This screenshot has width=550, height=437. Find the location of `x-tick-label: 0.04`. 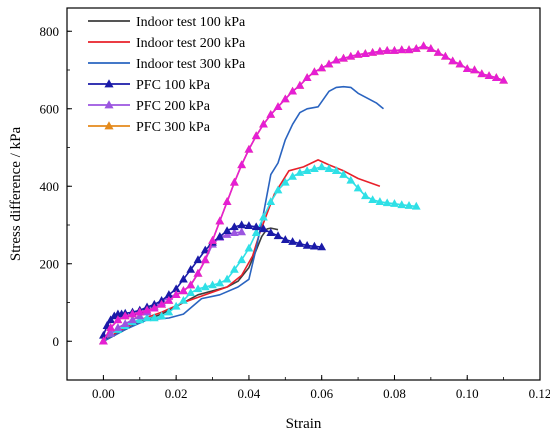

x-tick-label: 0.04 is located at coordinates (249, 393).